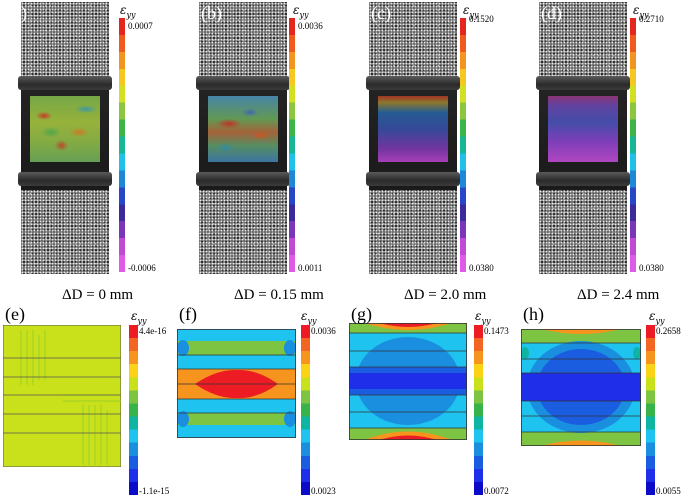  I want to click on dic-strain-overlay-a, so click(65, 129).